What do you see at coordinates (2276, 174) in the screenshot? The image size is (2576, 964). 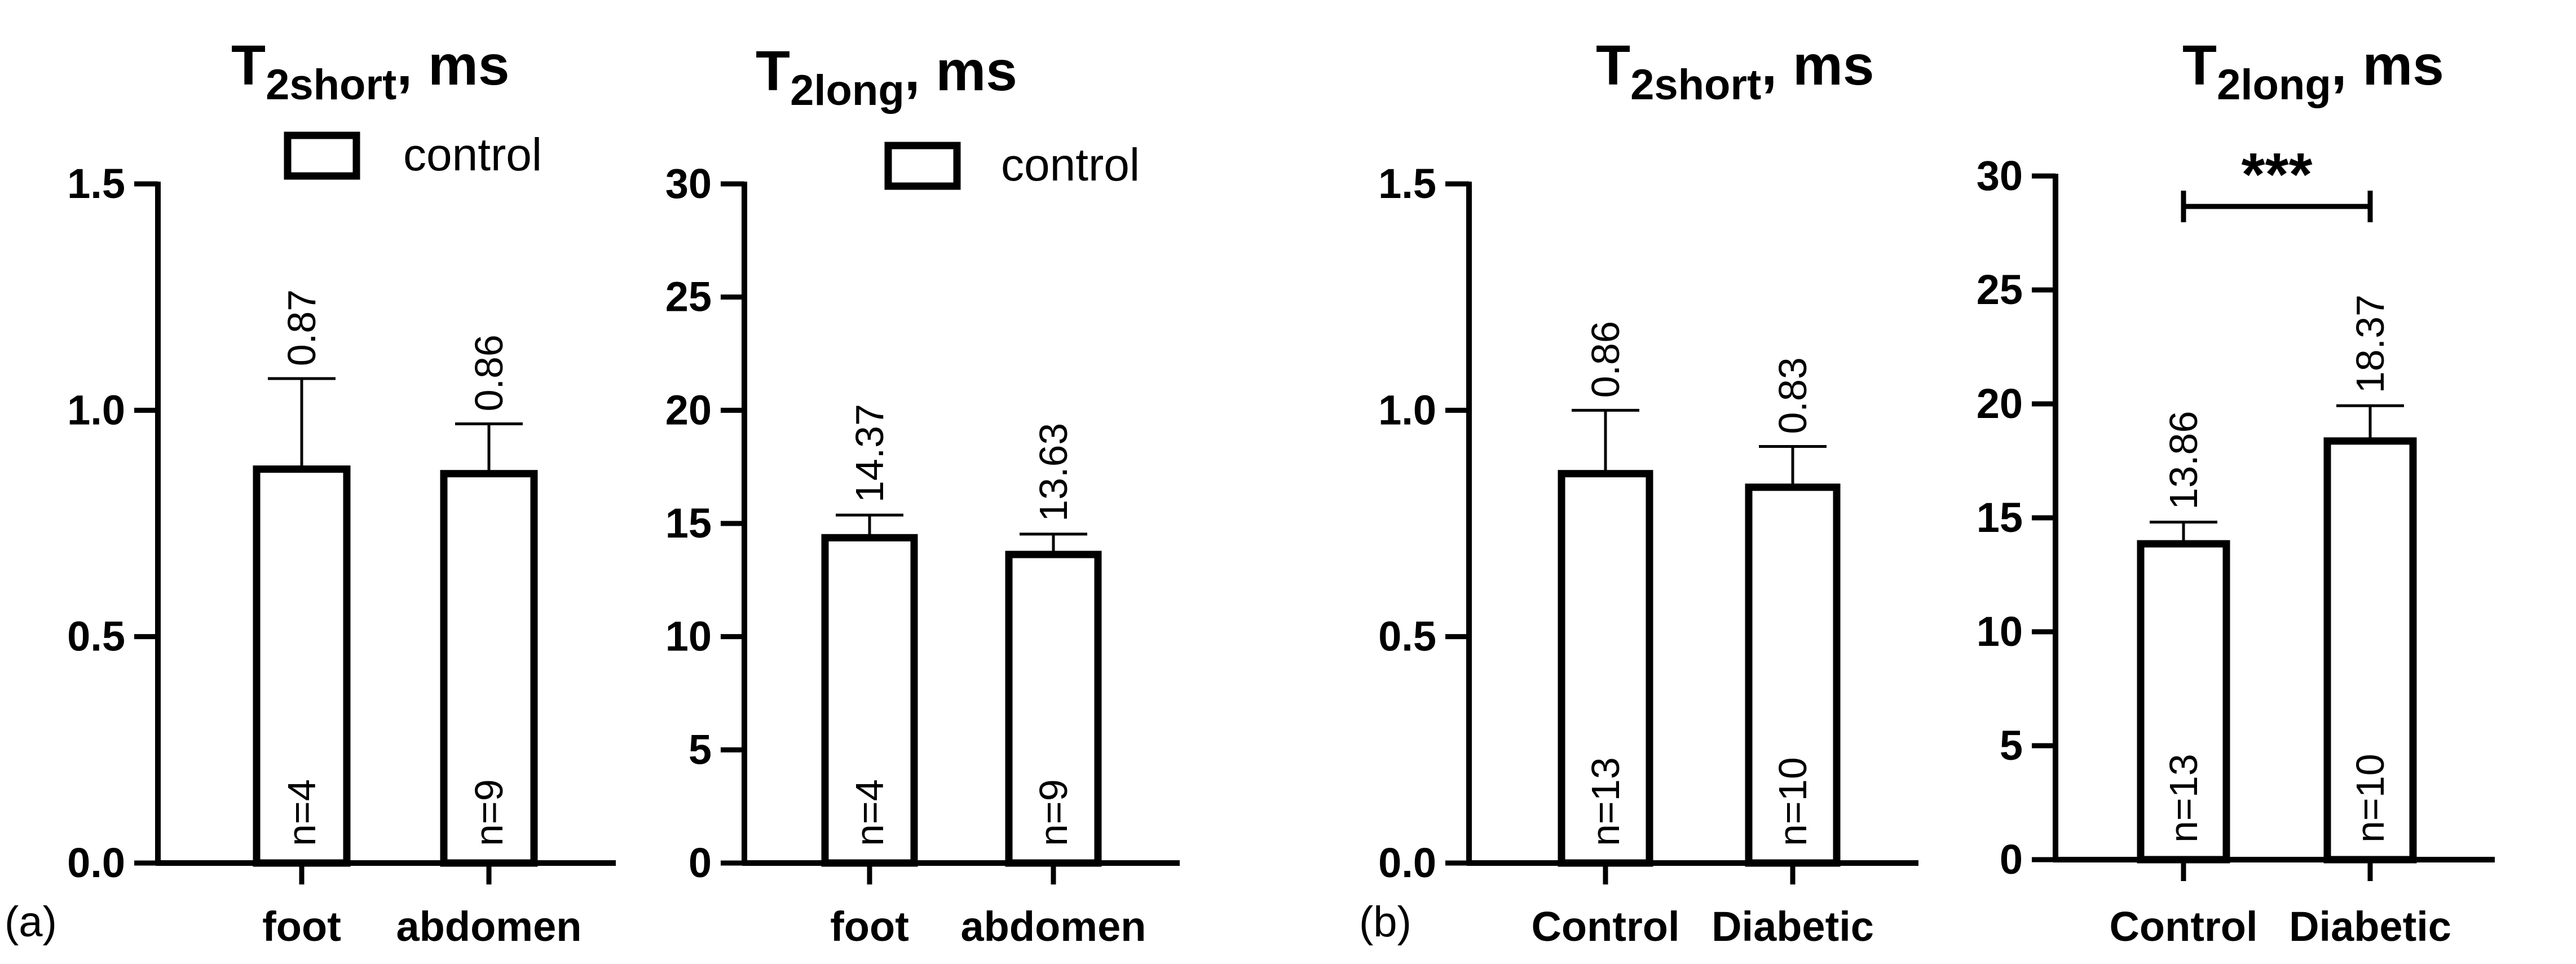 I see `significance-label: ***` at bounding box center [2276, 174].